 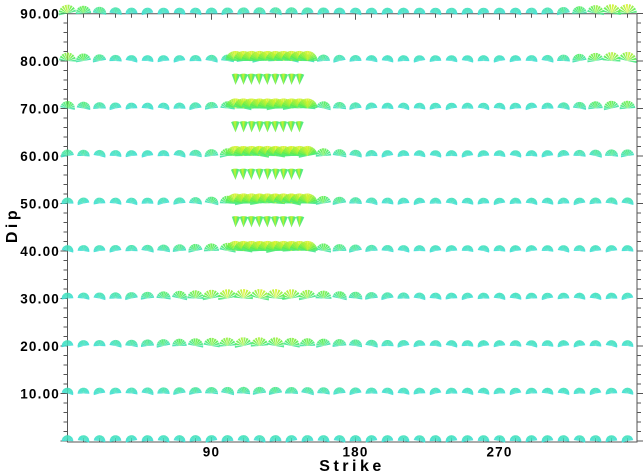 I want to click on x-tick-label: 90, so click(x=211, y=452).